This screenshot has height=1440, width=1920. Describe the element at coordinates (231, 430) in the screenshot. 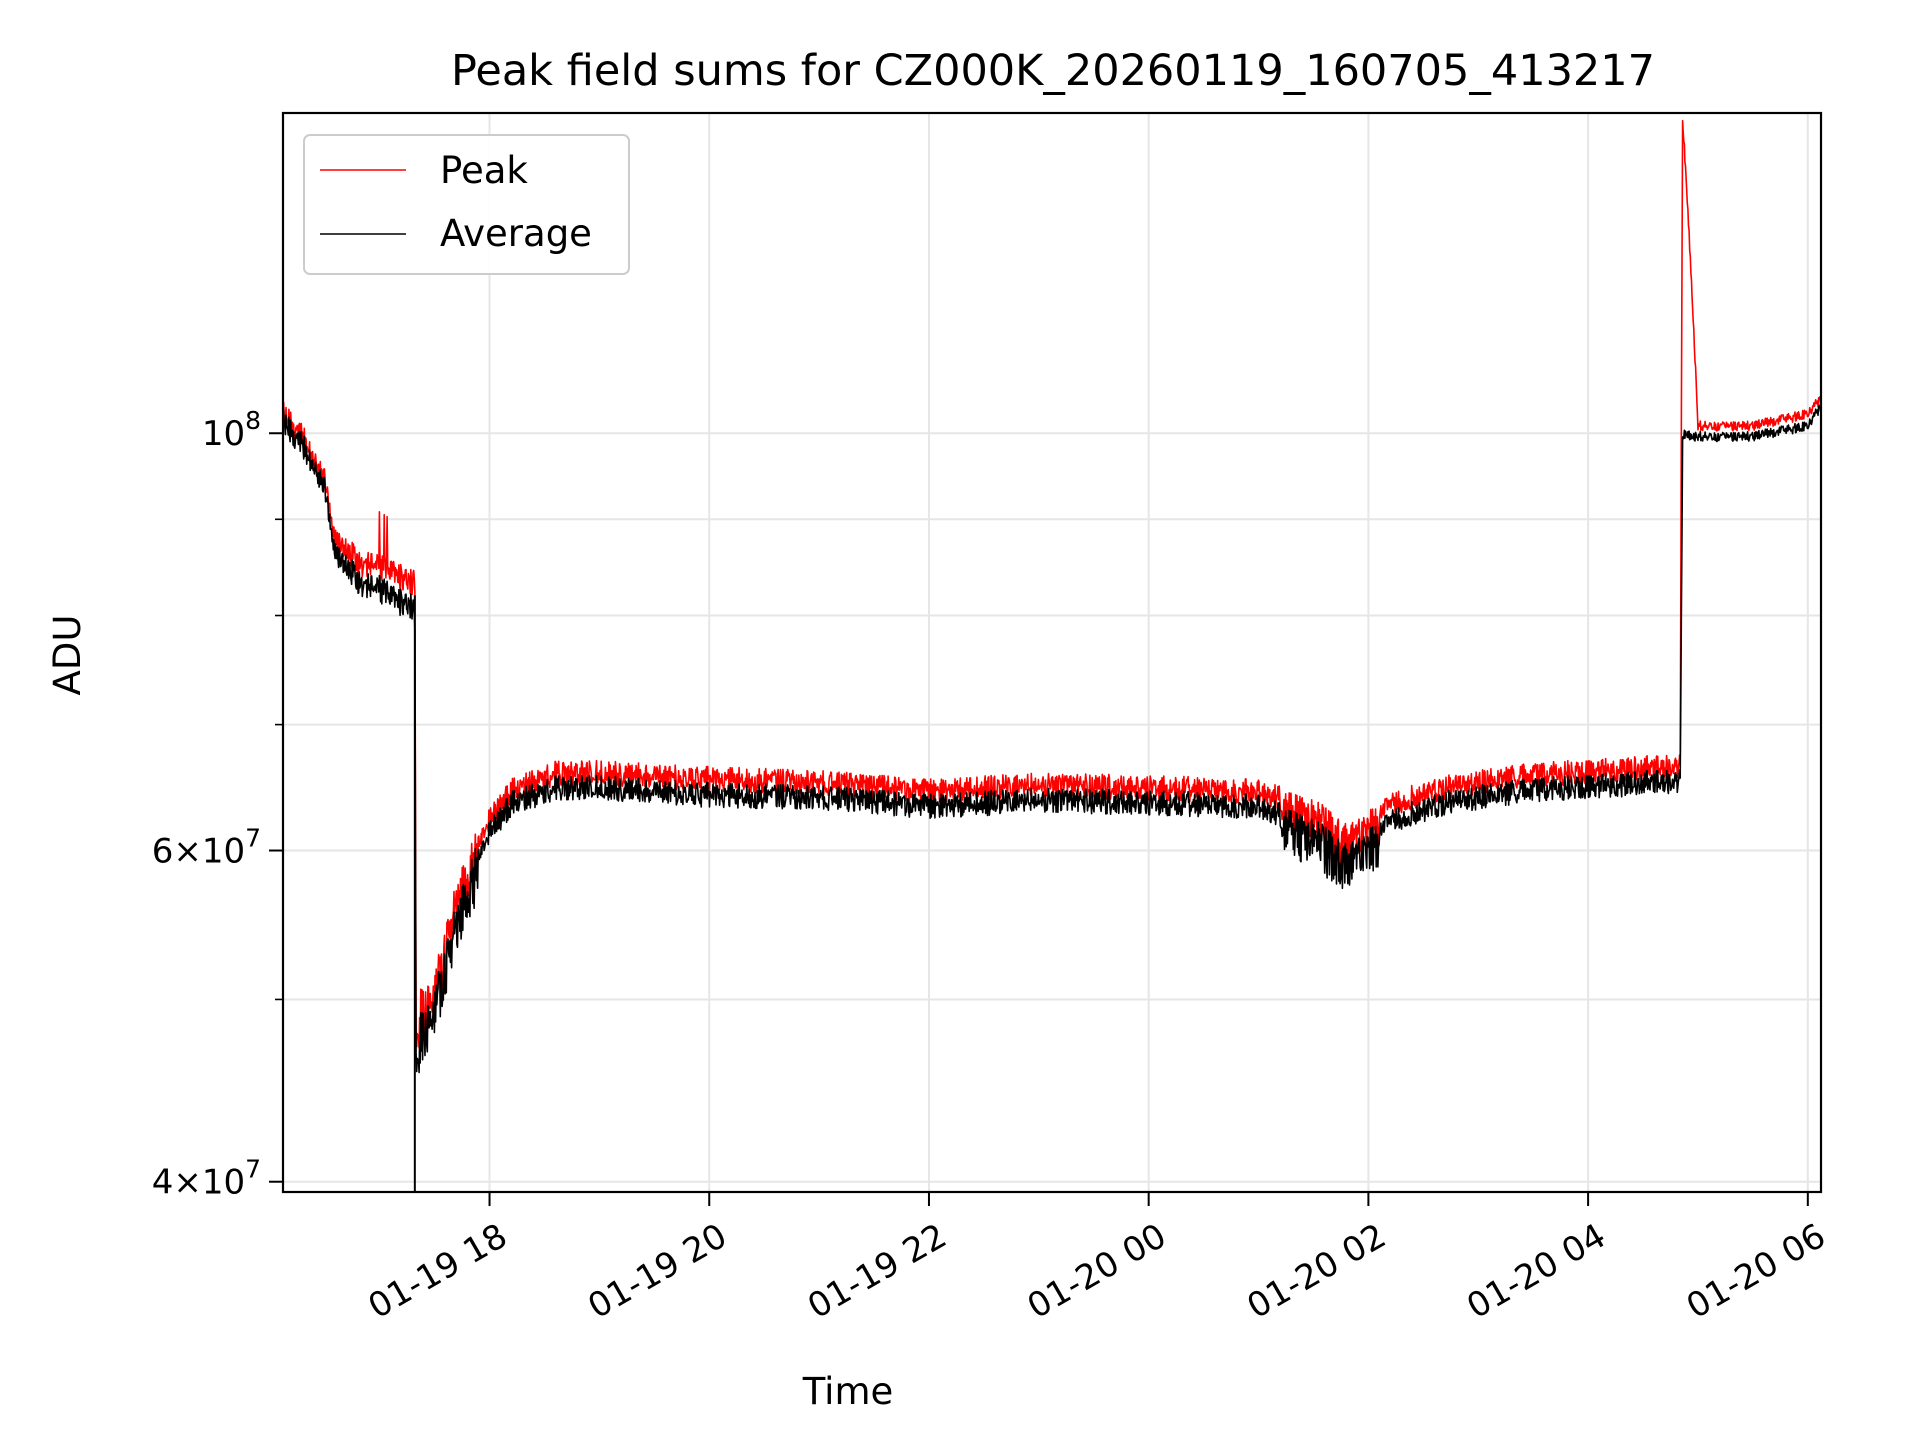

I see `y-tick-label: 108` at that location.